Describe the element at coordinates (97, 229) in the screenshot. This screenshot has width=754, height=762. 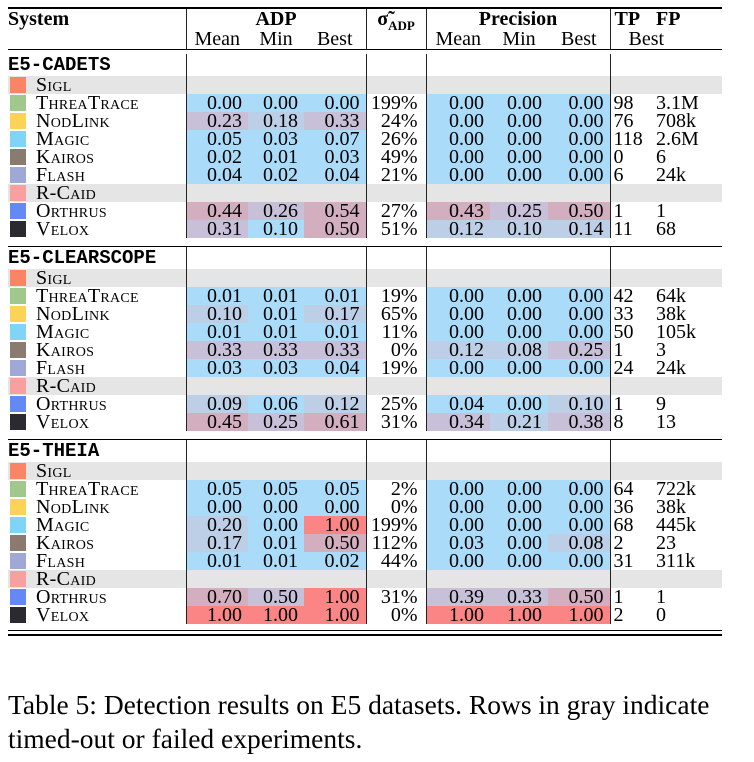
I see `system-cell: Velox` at that location.